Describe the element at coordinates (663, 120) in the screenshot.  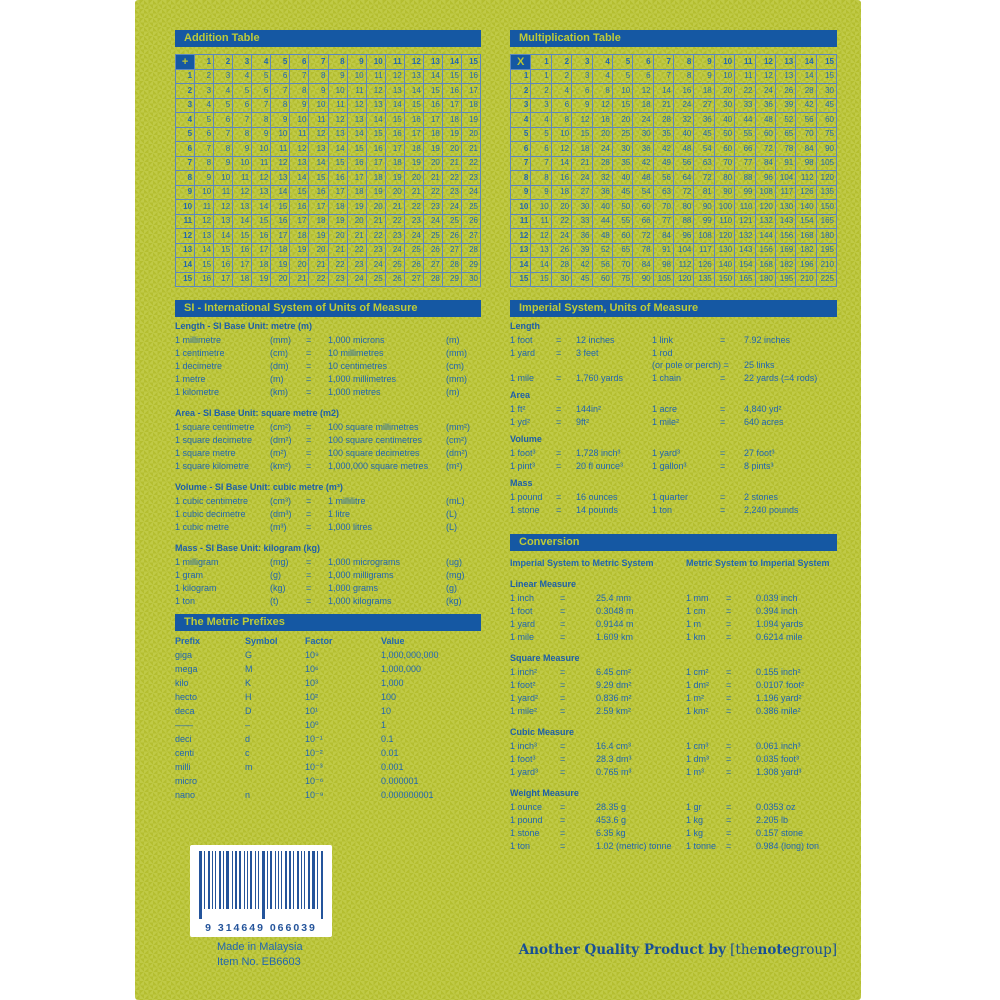
I see `cell: 28` at that location.